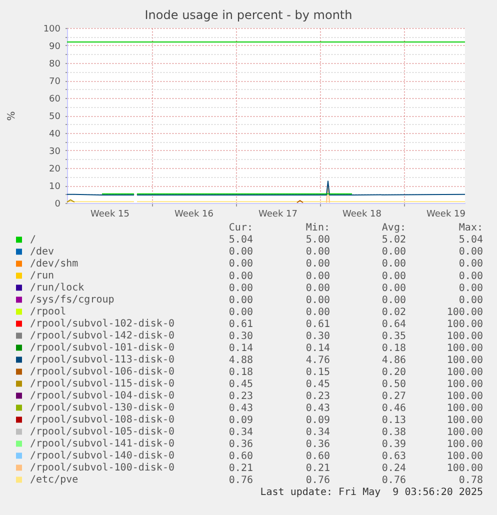  What do you see at coordinates (240, 228) in the screenshot?
I see `text: Cur:` at bounding box center [240, 228].